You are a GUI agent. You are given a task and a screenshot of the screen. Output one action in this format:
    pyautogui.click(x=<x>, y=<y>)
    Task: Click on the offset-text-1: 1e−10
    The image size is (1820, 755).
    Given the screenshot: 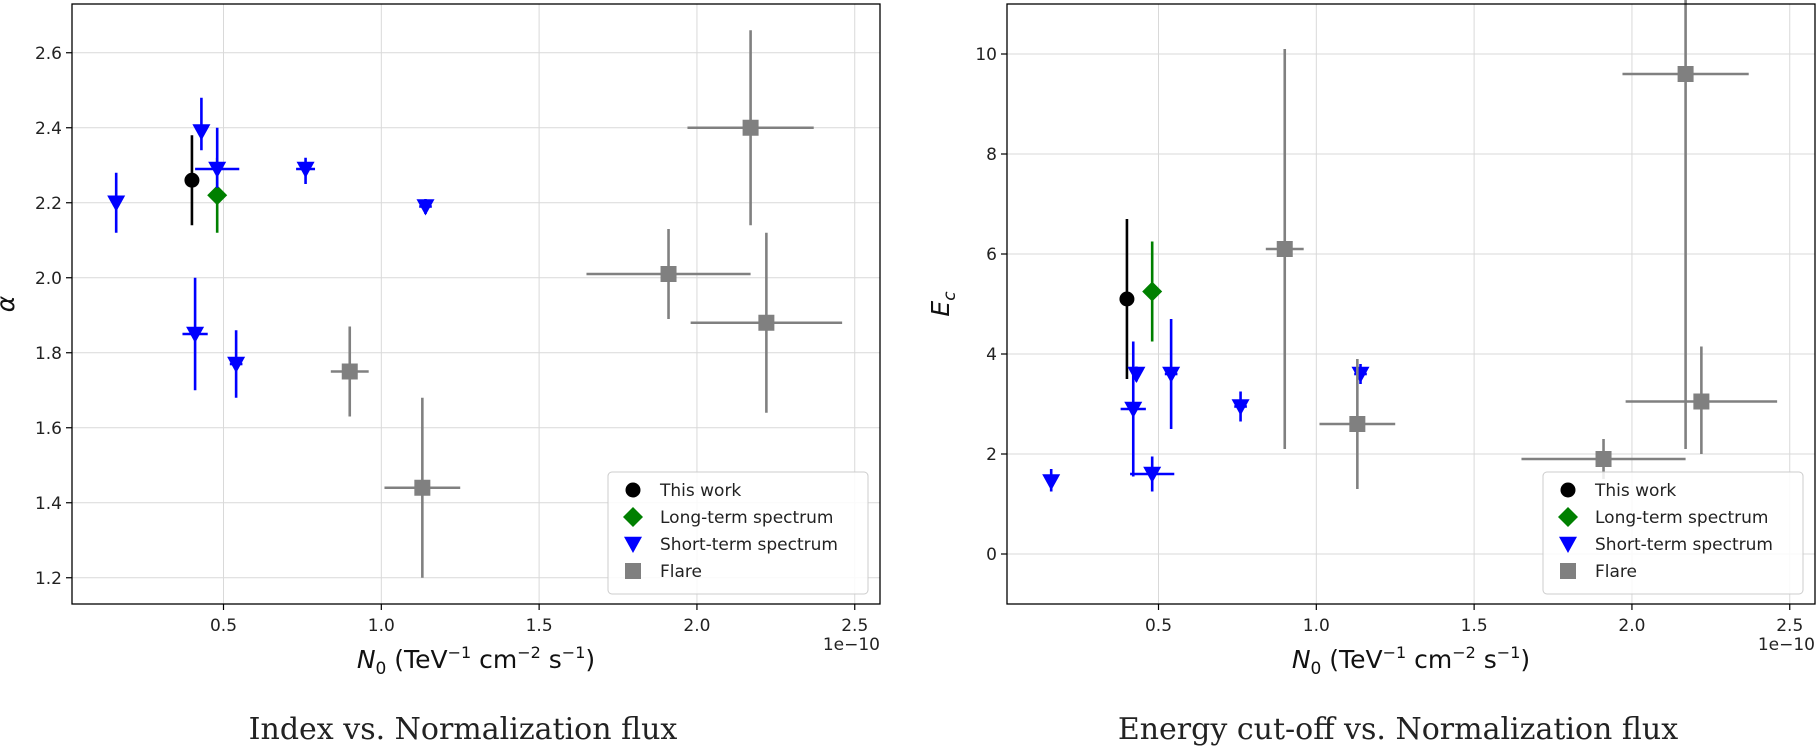 What is the action you would take?
    pyautogui.click(x=1786, y=645)
    